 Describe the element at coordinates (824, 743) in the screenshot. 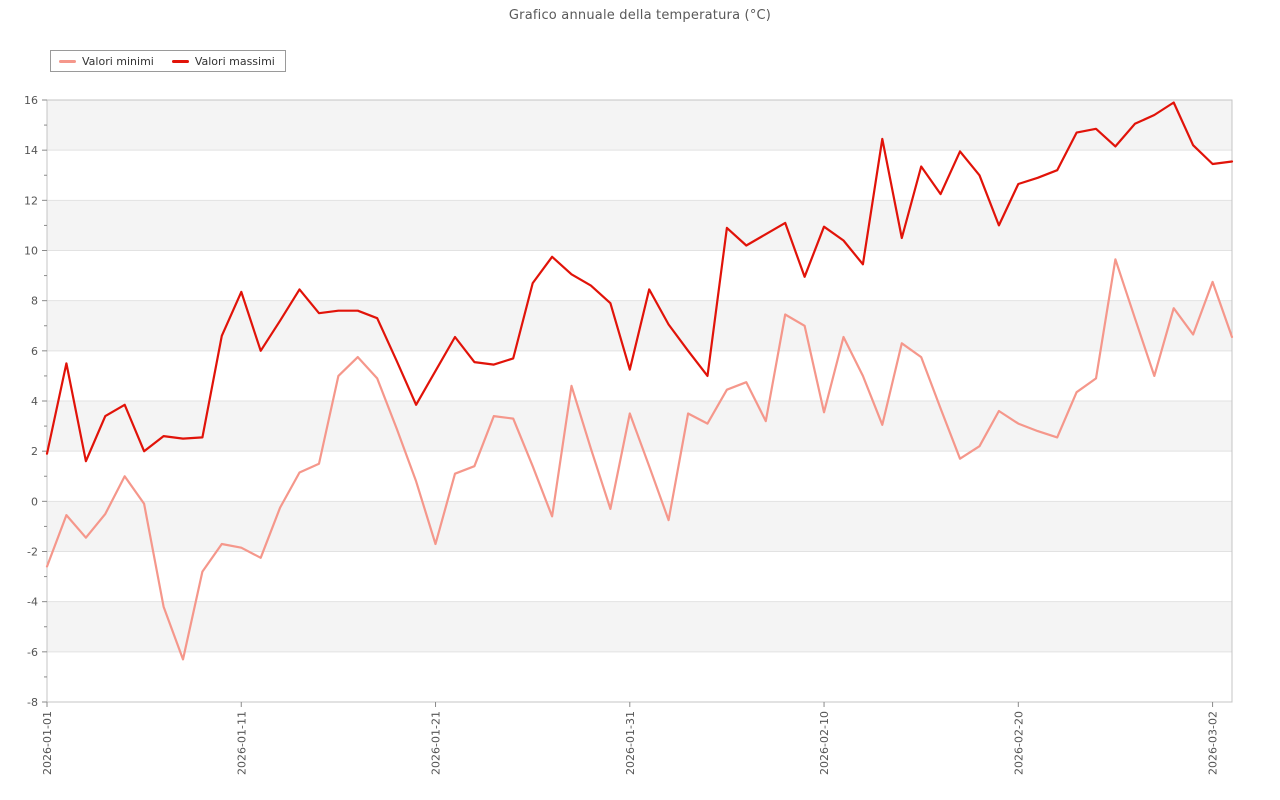

I see `x-tick-label: 2026-02-10` at that location.